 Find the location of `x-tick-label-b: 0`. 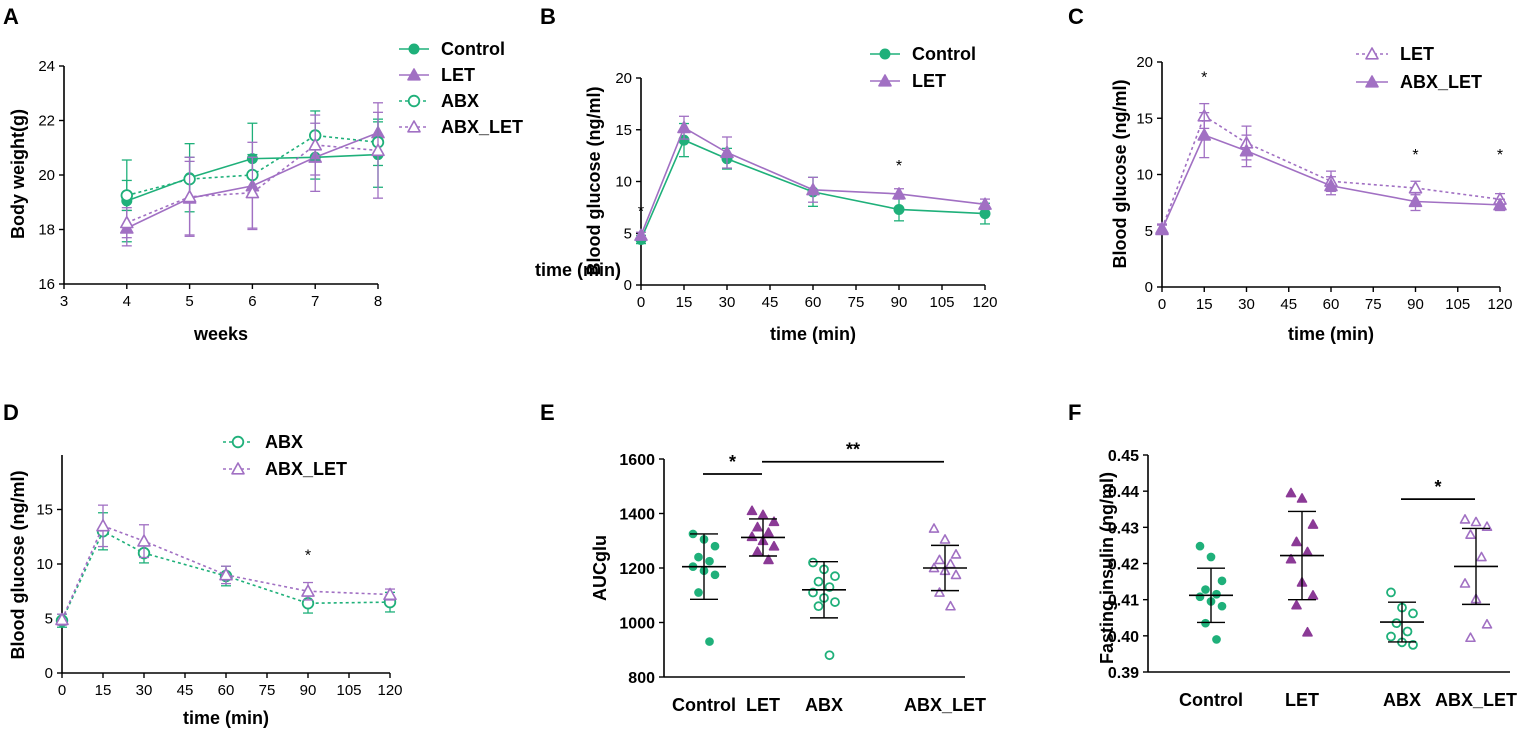

x-tick-label-b: 0 is located at coordinates (641, 302).